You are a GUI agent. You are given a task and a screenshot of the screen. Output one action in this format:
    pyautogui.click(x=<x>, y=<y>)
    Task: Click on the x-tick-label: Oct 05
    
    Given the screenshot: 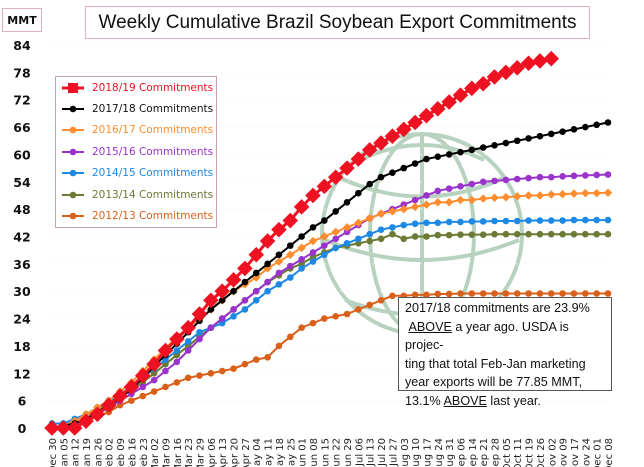 What is the action you would take?
    pyautogui.click(x=507, y=452)
    